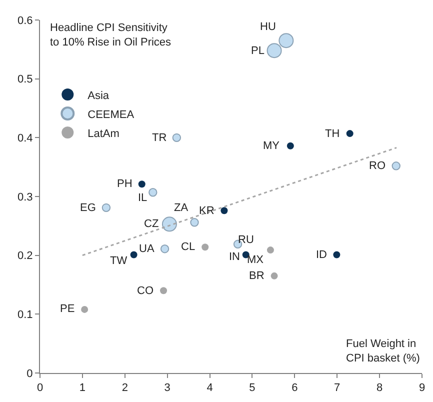 This screenshot has height=402, width=433. Describe the element at coordinates (159, 138) in the screenshot. I see `annotation: TR` at that location.